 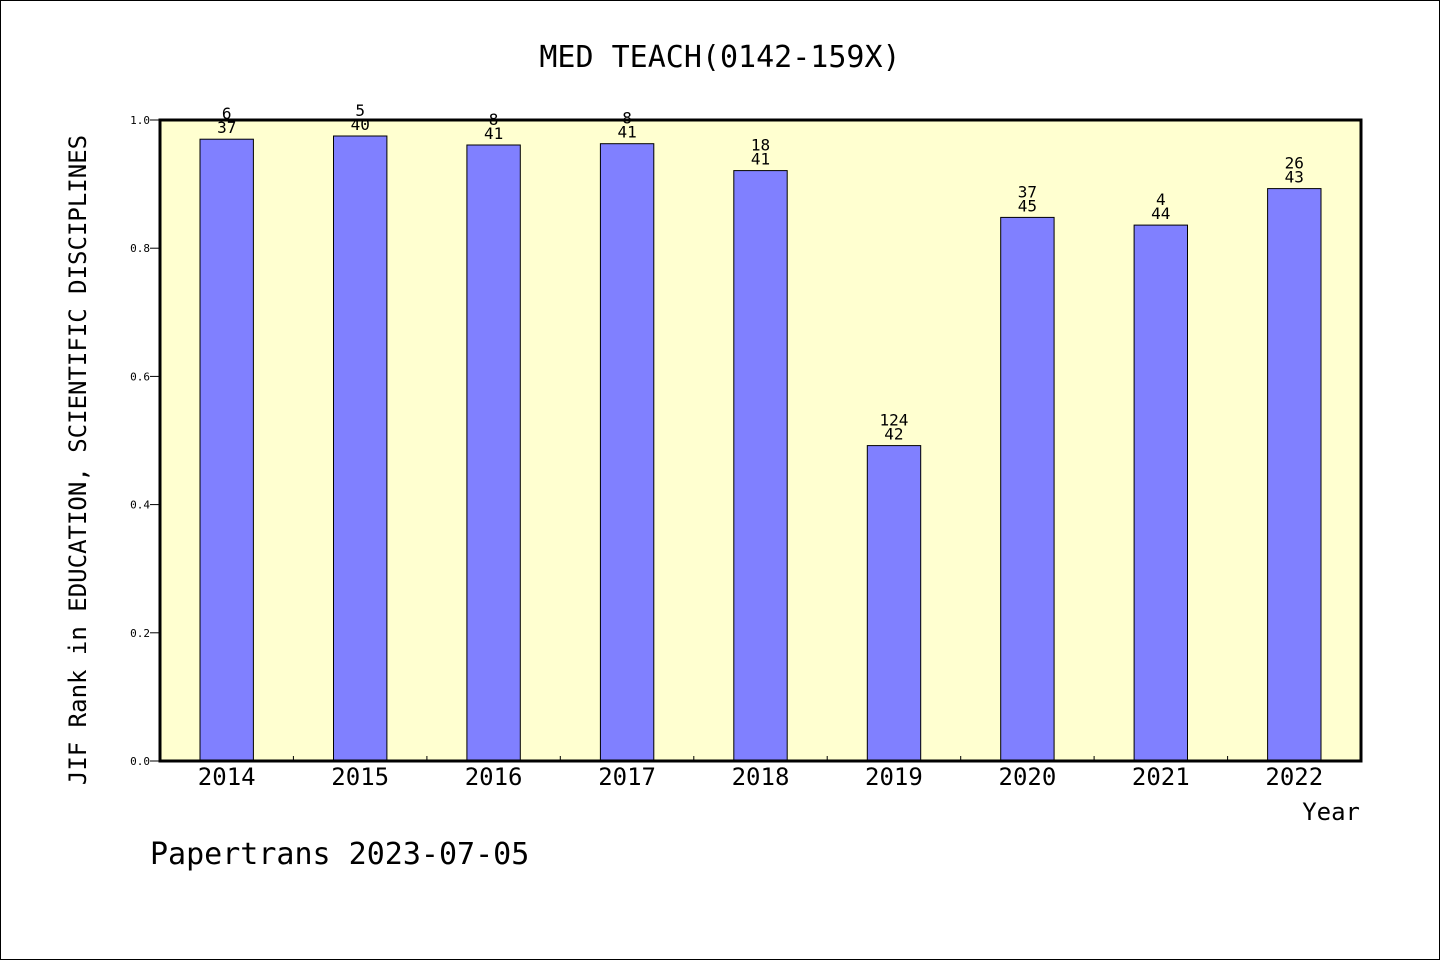 I want to click on data-label-rank-2015: 5, so click(x=360, y=110).